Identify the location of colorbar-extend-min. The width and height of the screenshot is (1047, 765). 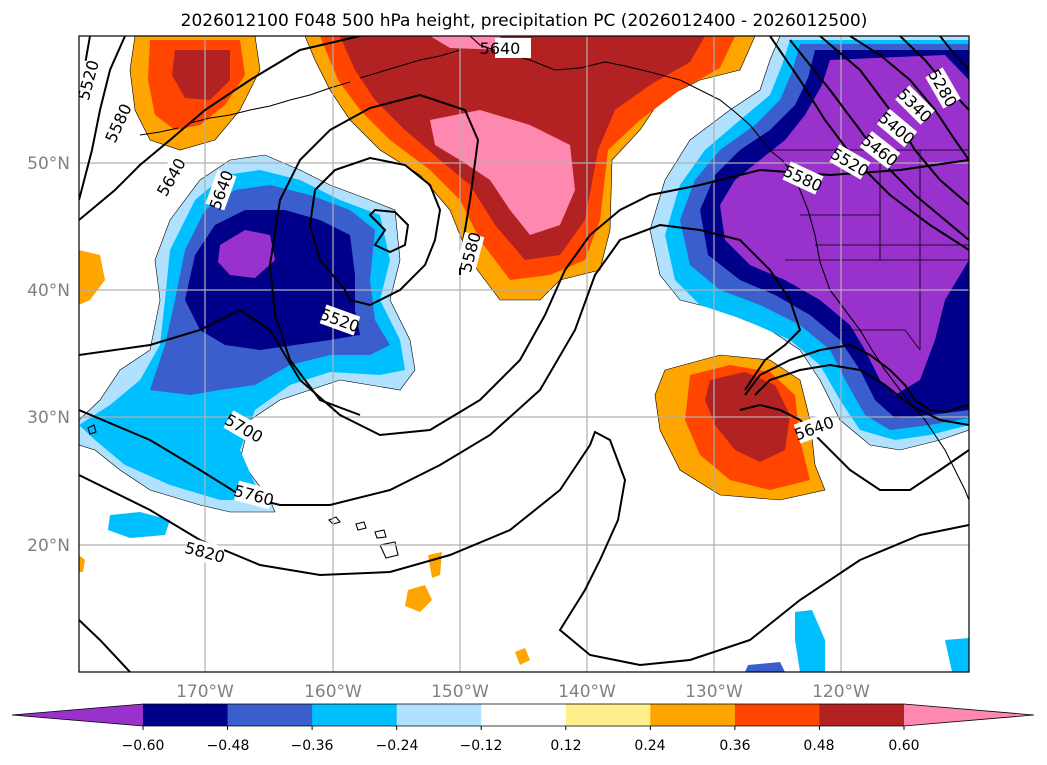
(77, 715).